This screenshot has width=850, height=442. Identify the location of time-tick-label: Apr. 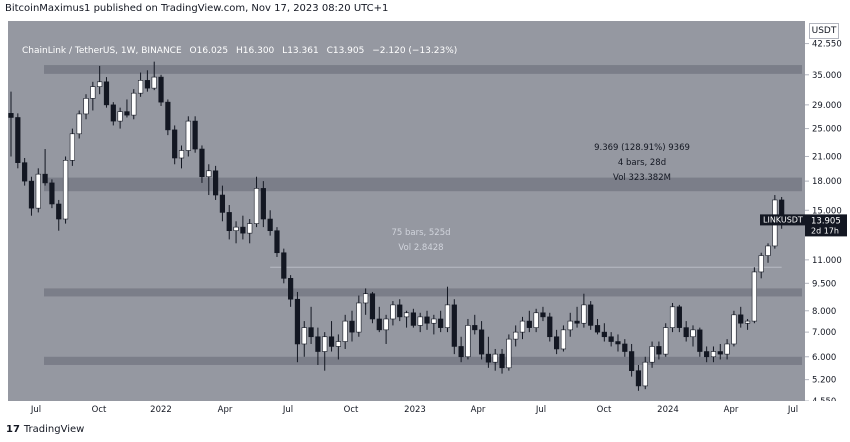
(478, 410).